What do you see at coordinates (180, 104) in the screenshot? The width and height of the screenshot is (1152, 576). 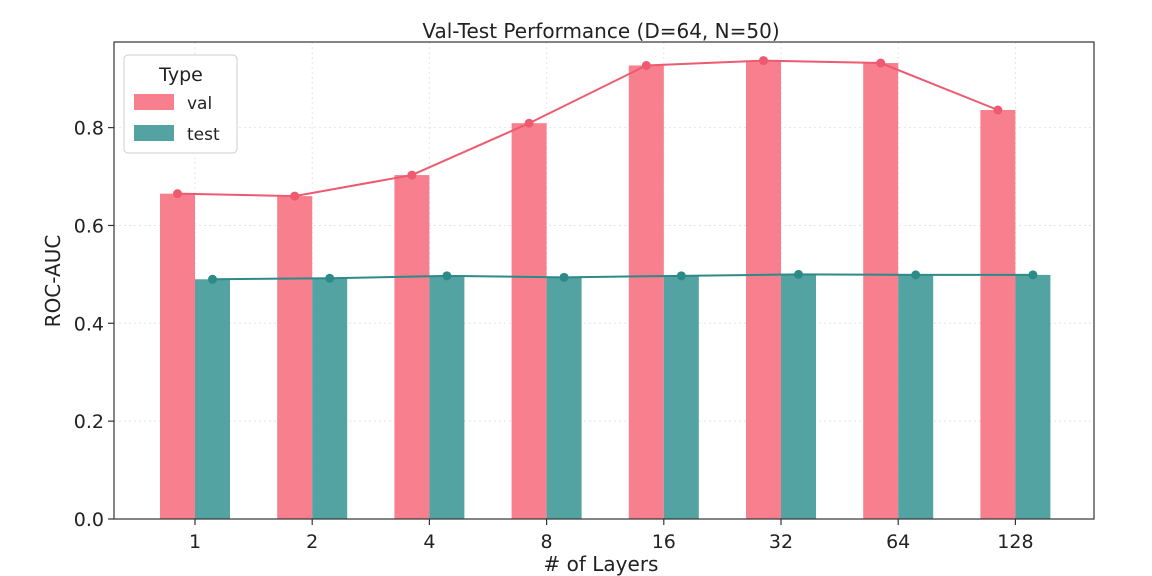 I see `legend: Type val test` at bounding box center [180, 104].